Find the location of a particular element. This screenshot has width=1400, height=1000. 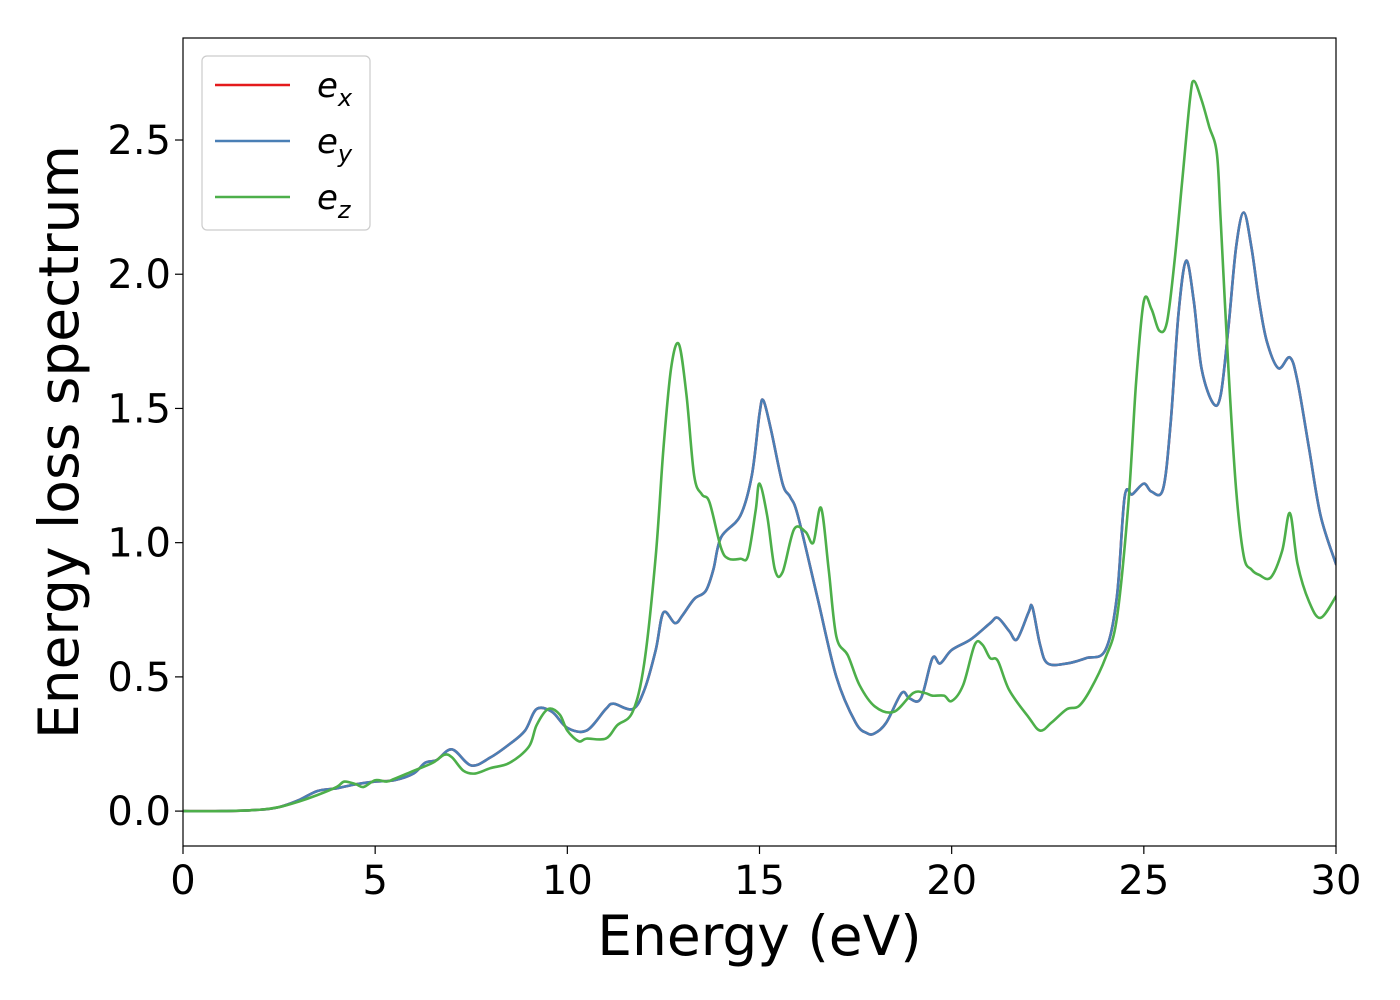

y-axis-label: Energy loss spectrum is located at coordinates (59, 442).